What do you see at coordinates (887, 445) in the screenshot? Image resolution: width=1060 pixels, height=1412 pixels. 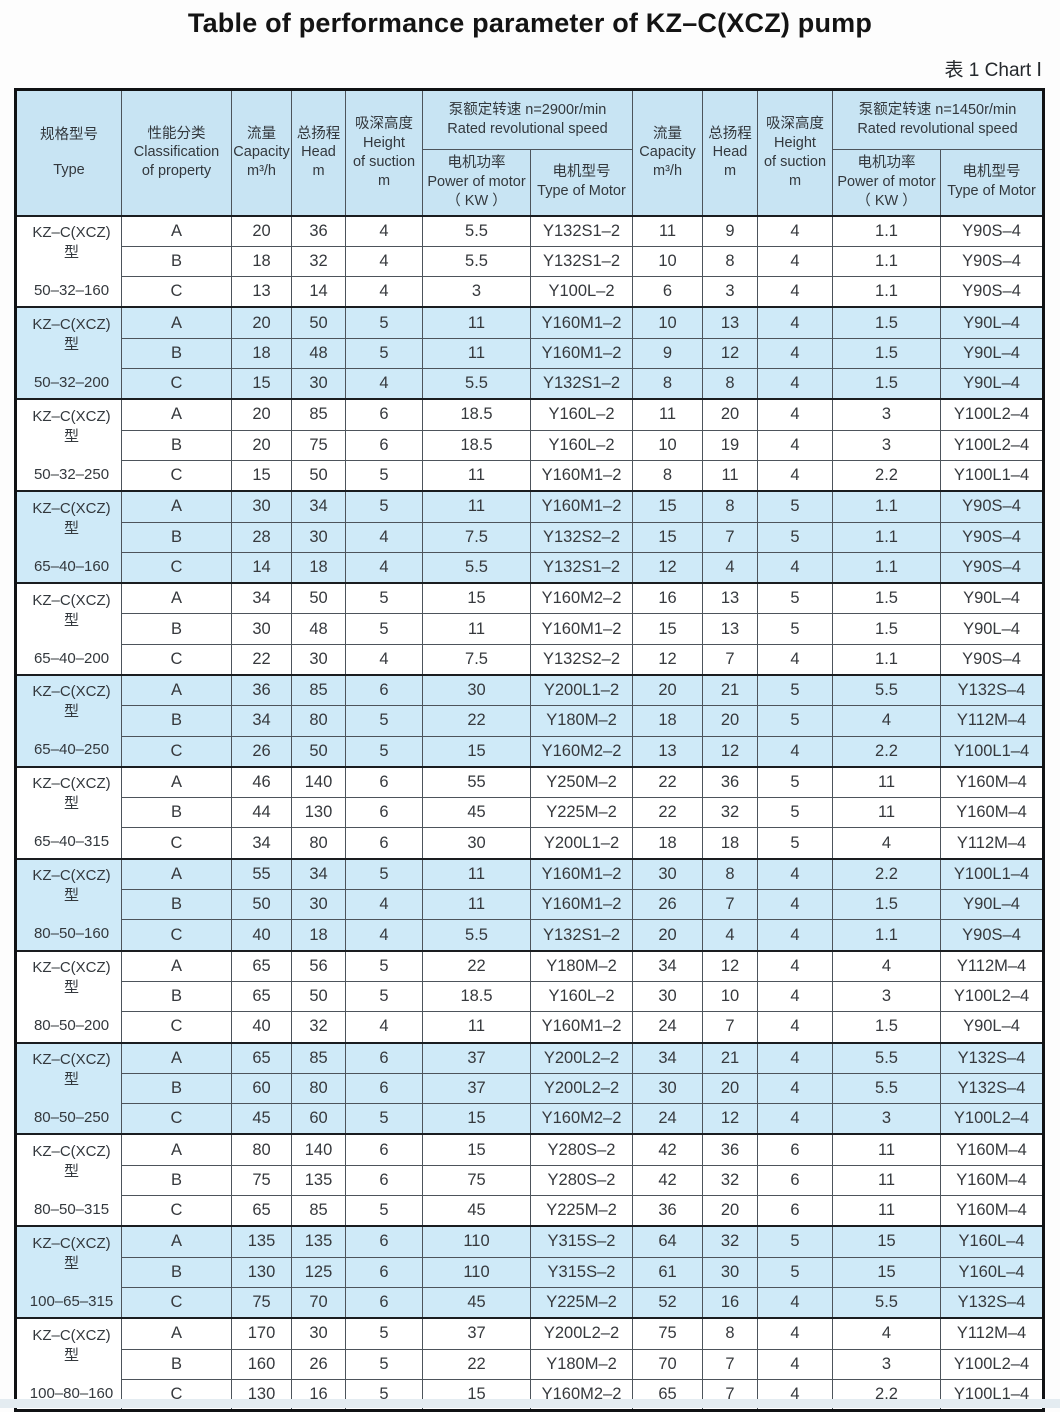 I see `power-1450-cell: 3` at bounding box center [887, 445].